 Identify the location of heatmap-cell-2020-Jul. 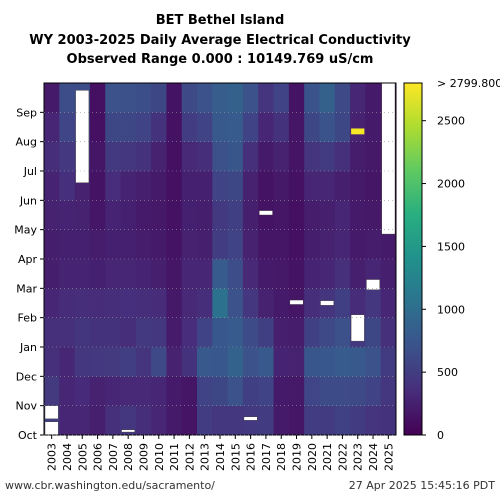
(312, 156).